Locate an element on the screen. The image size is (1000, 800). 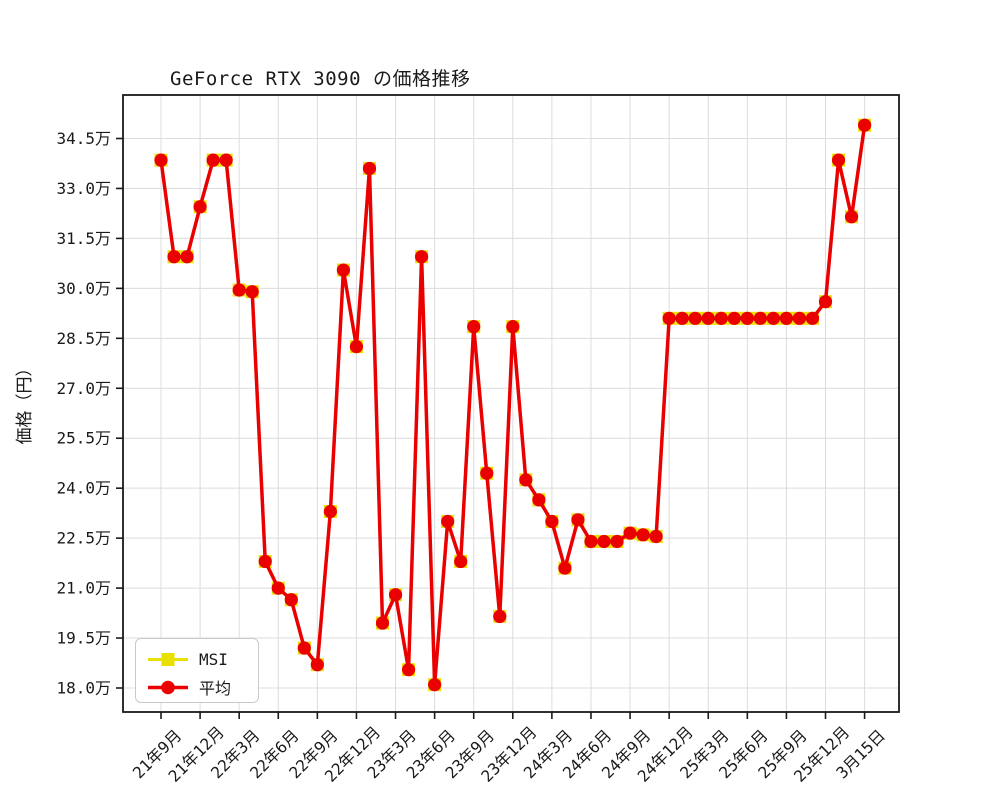
y-tick-label: 25.5万 is located at coordinates (83, 438).